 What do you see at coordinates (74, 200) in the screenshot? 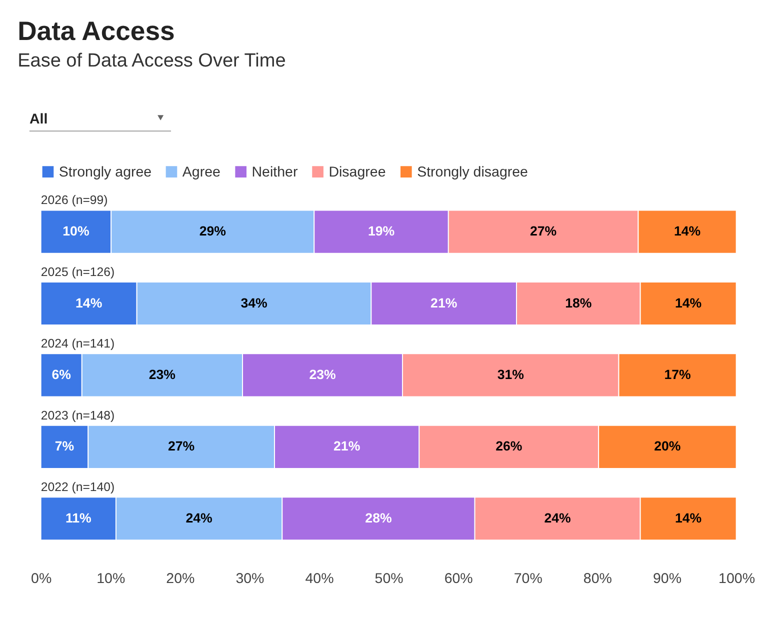
I see `y-tick-label: 2026 (n=99)` at bounding box center [74, 200].